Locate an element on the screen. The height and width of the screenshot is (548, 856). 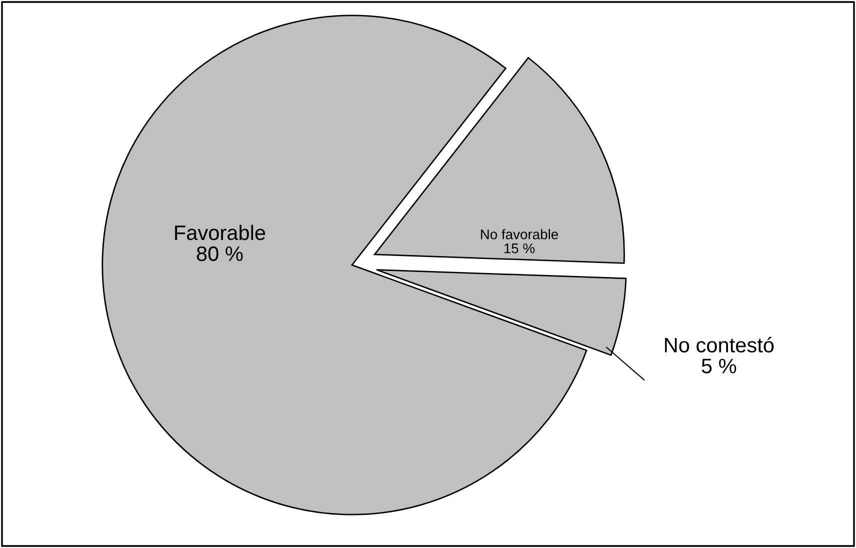
data-label: 15 % is located at coordinates (519, 248).